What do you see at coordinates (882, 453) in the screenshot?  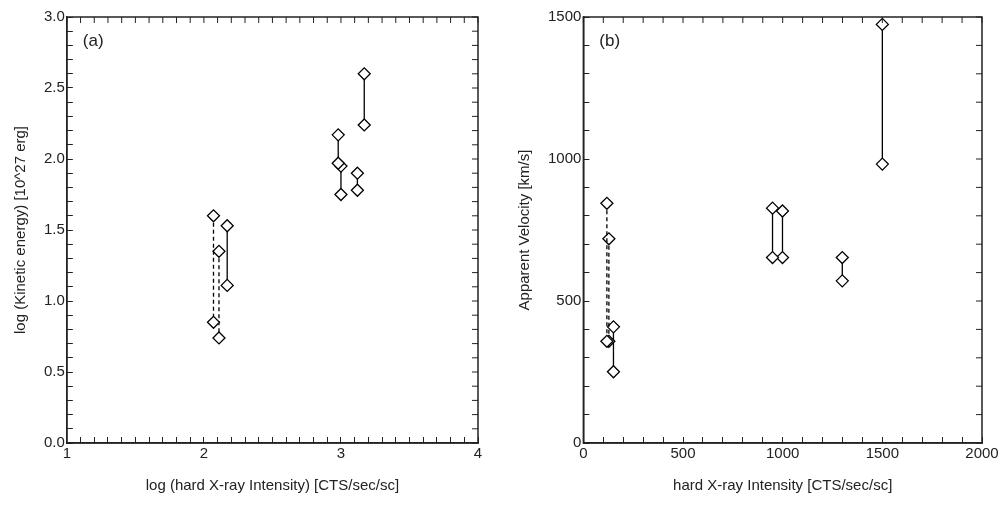 I see `x-tick-label: 1500` at bounding box center [882, 453].